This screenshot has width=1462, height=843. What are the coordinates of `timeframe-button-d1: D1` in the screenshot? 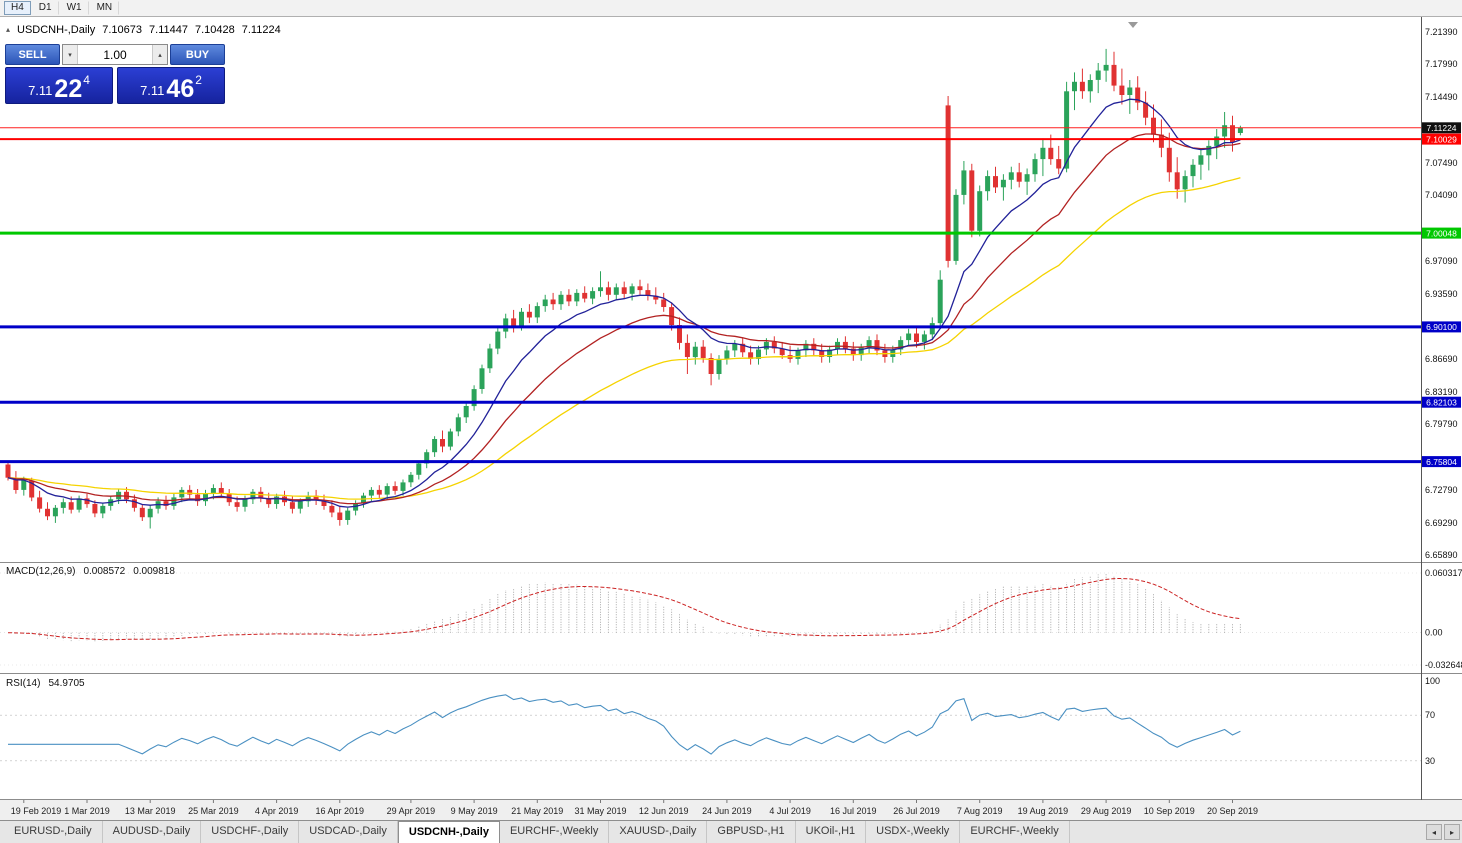 It's located at (45, 8).